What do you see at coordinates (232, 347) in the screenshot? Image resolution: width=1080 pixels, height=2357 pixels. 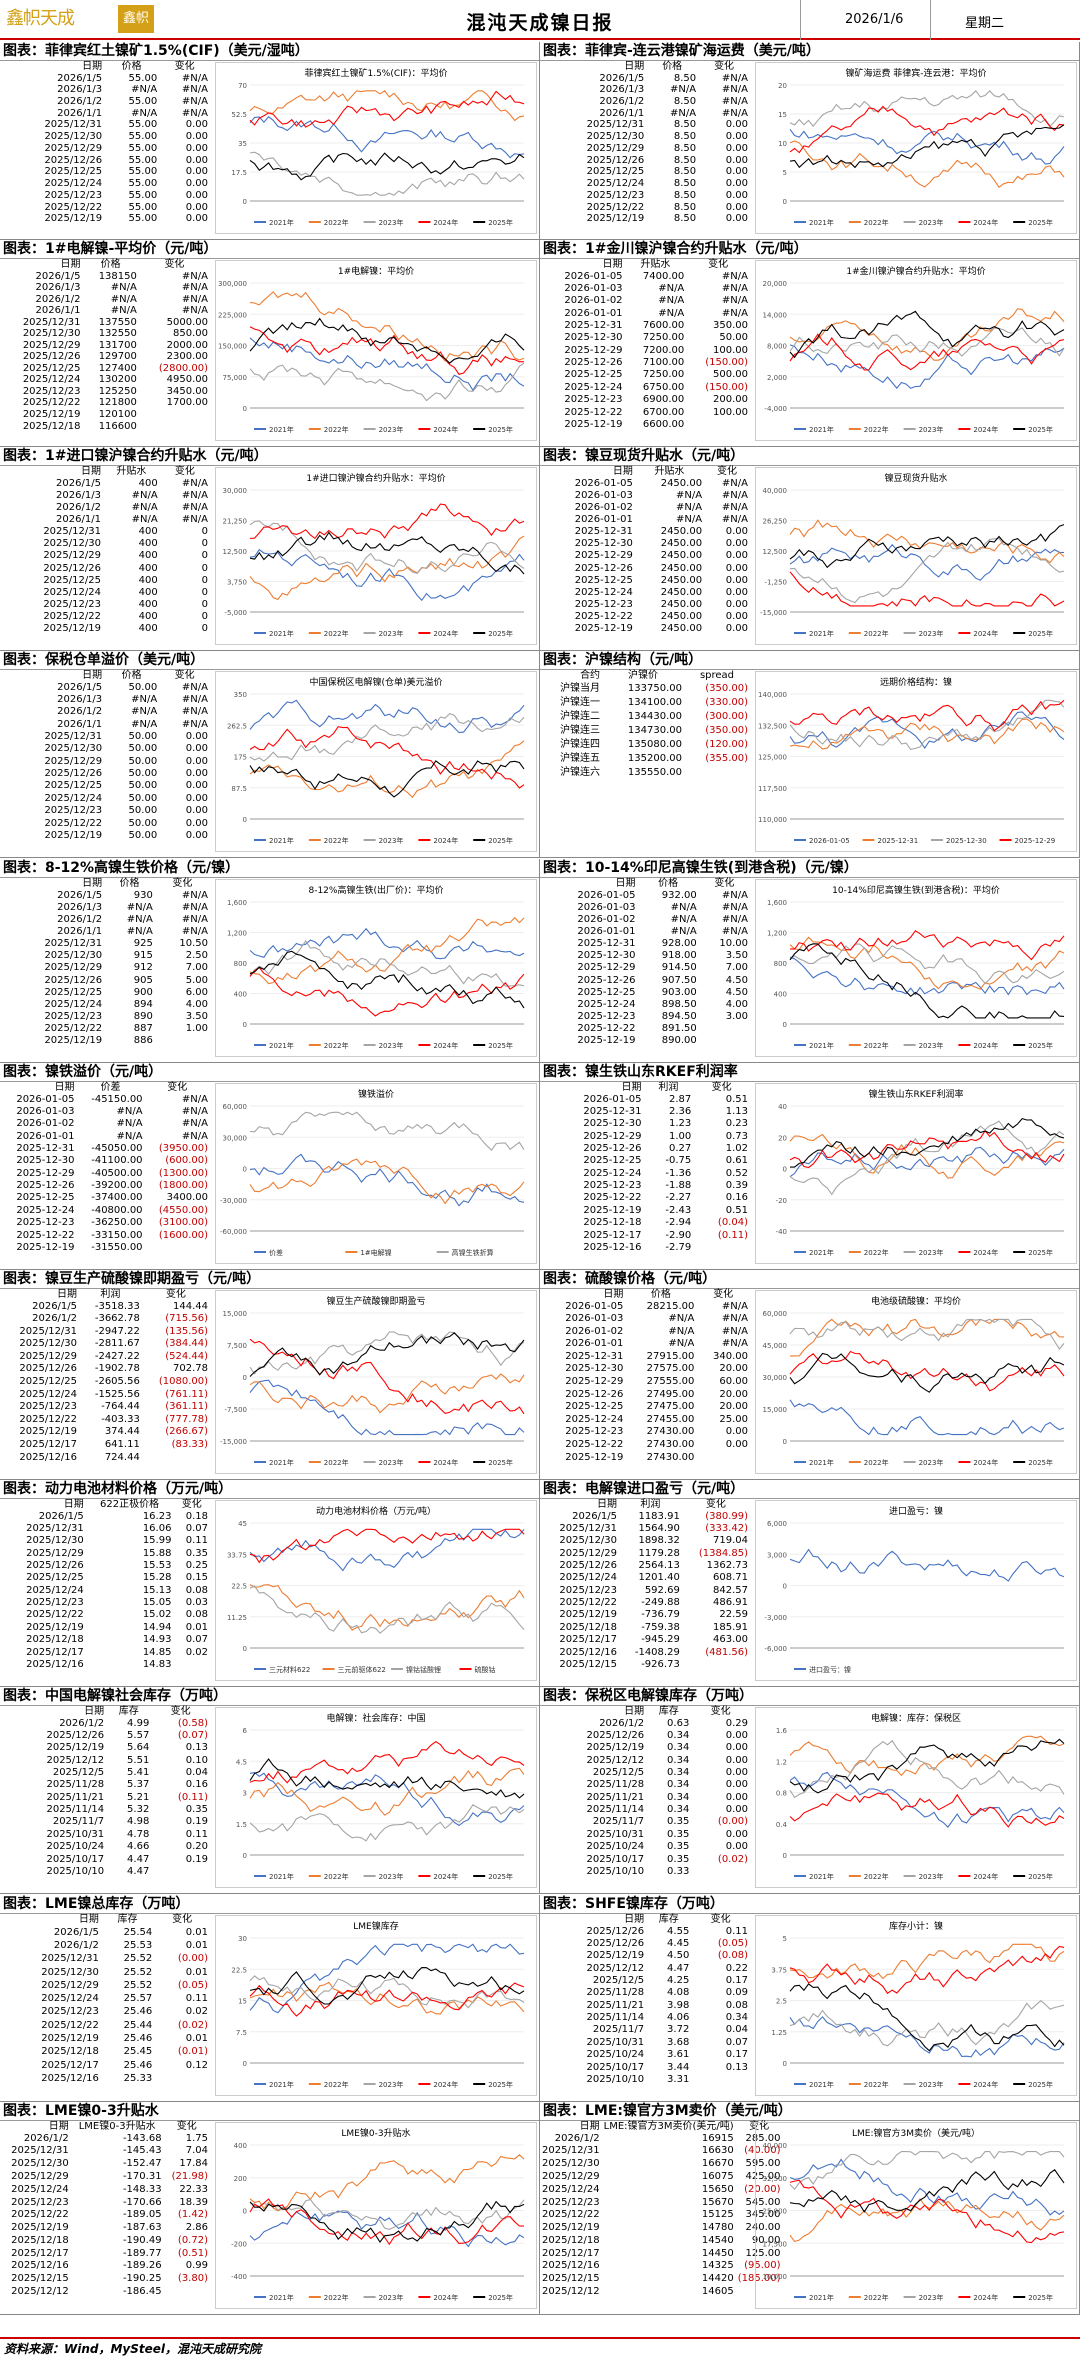 I see `y-tick-label: 150,000` at bounding box center [232, 347].